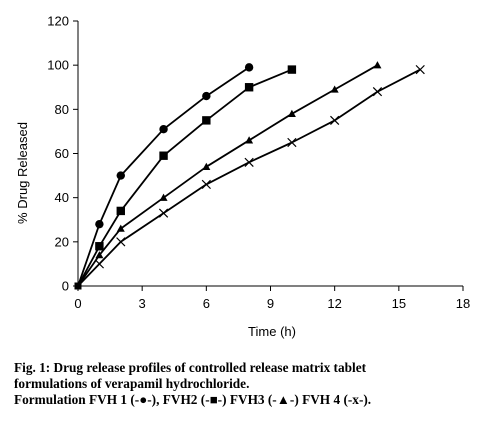 The height and width of the screenshot is (423, 500). Describe the element at coordinates (270, 303) in the screenshot. I see `x-tick-label-3: 9` at that location.